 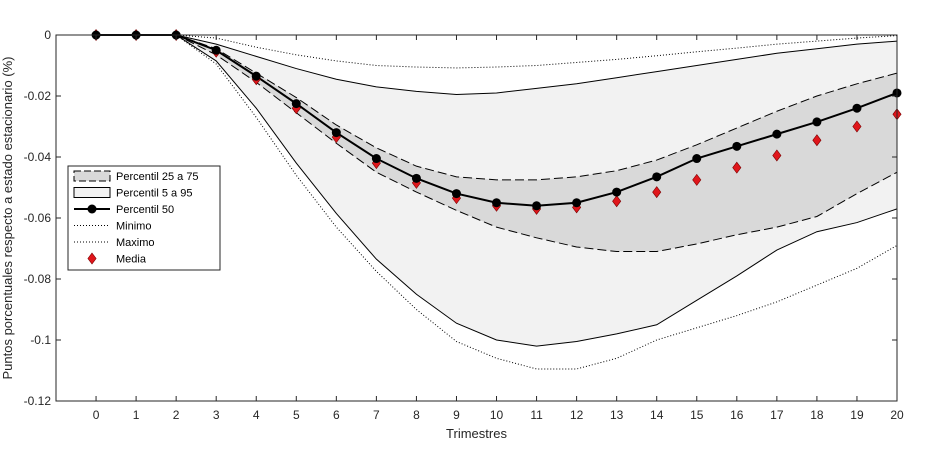 What do you see at coordinates (376, 415) in the screenshot?
I see `x-tick-label: 7` at bounding box center [376, 415].